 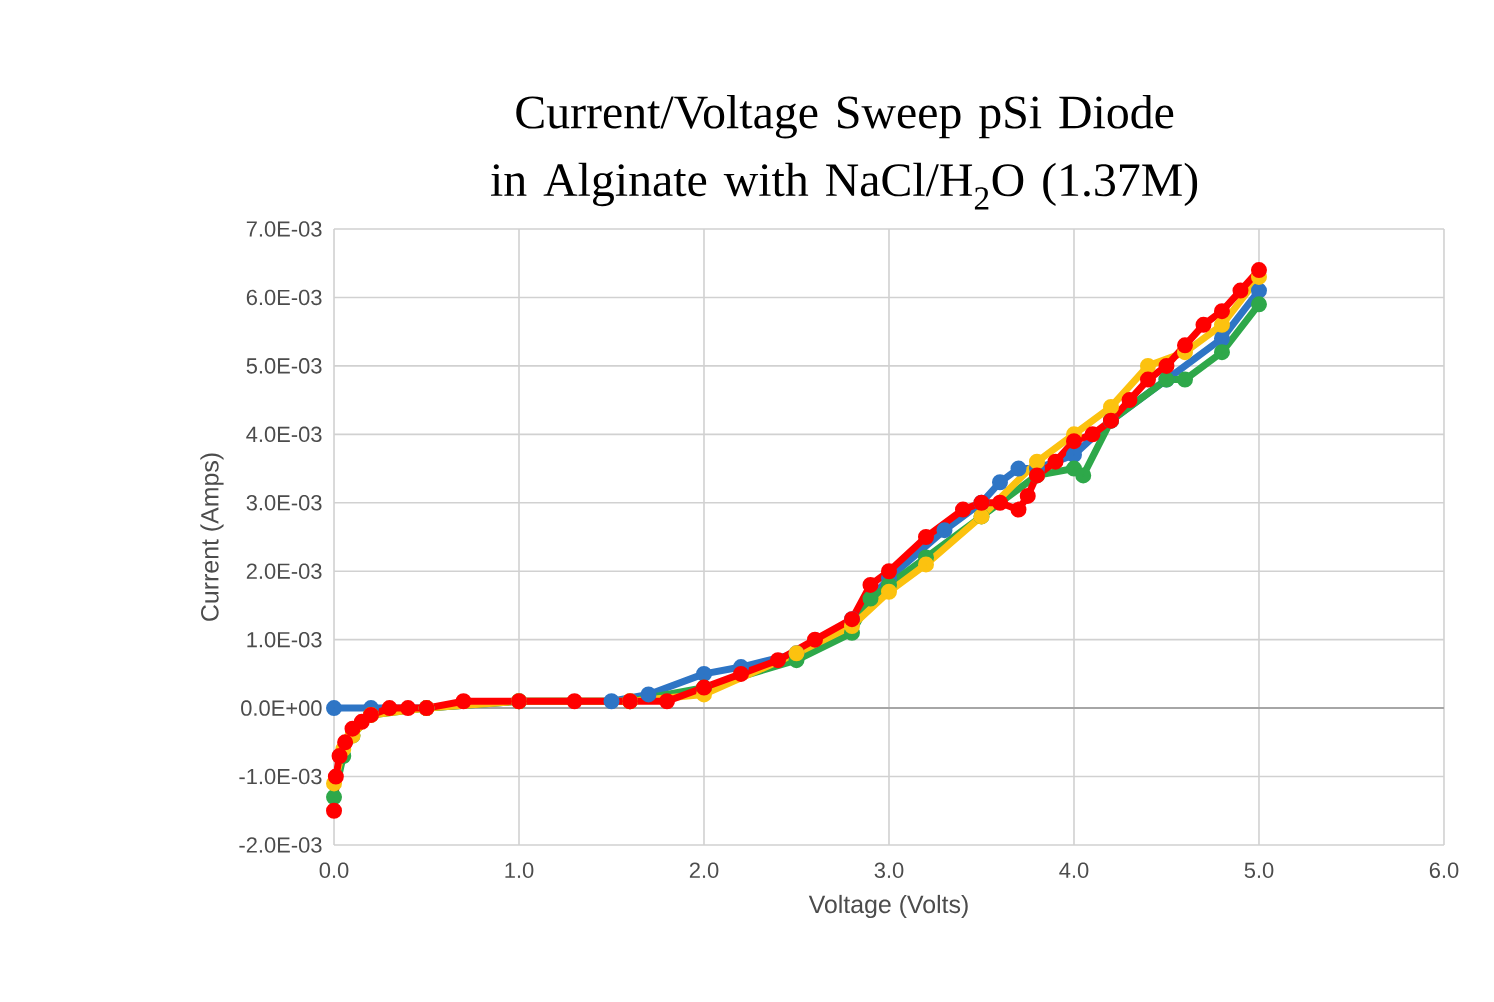 I want to click on x-tick-label: 6.0, so click(x=1444, y=870).